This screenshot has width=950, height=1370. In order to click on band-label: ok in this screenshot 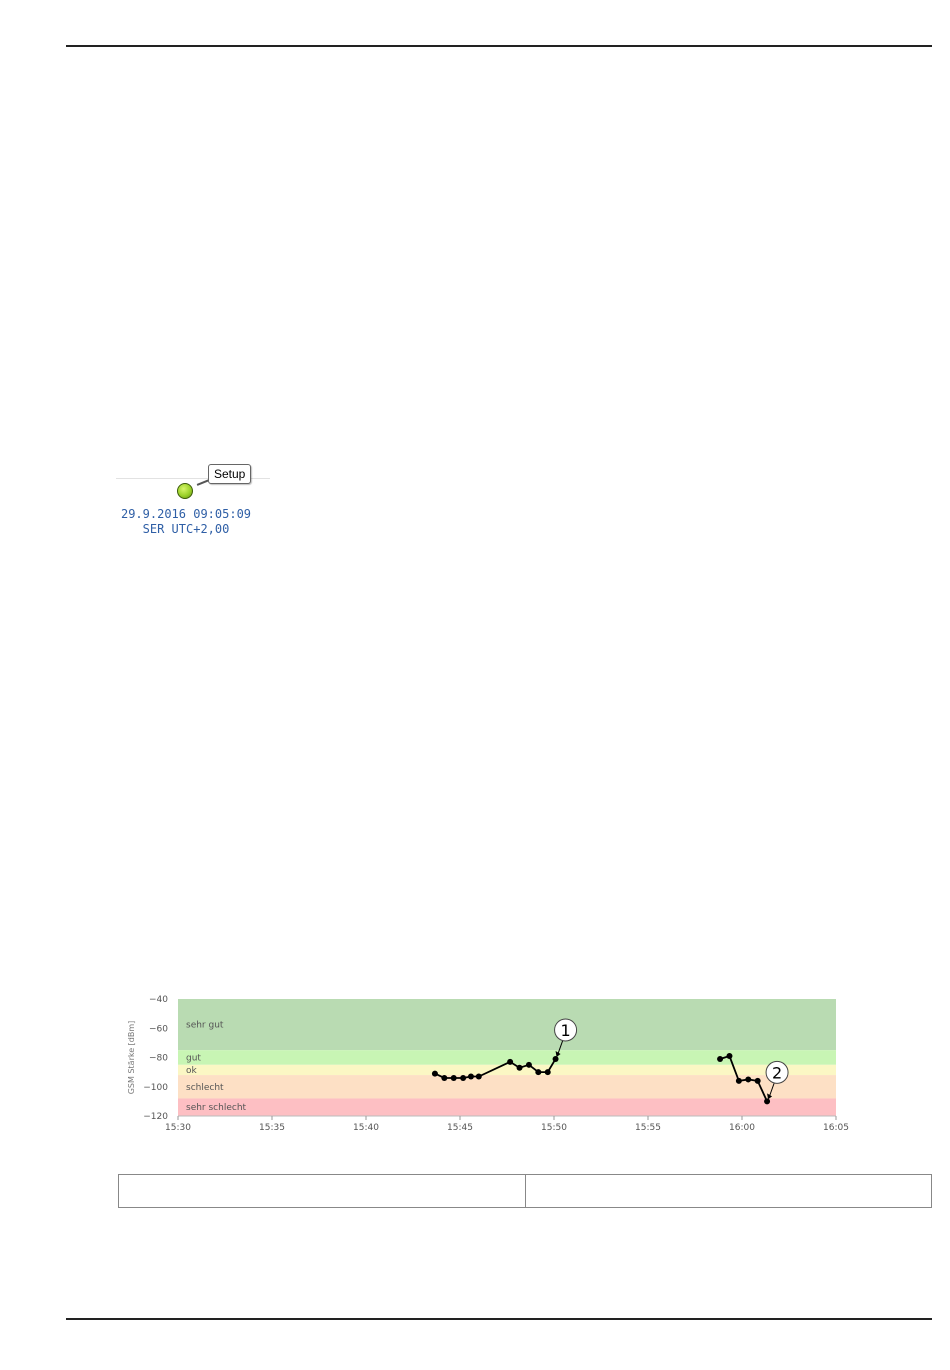, I will do `click(192, 1071)`.